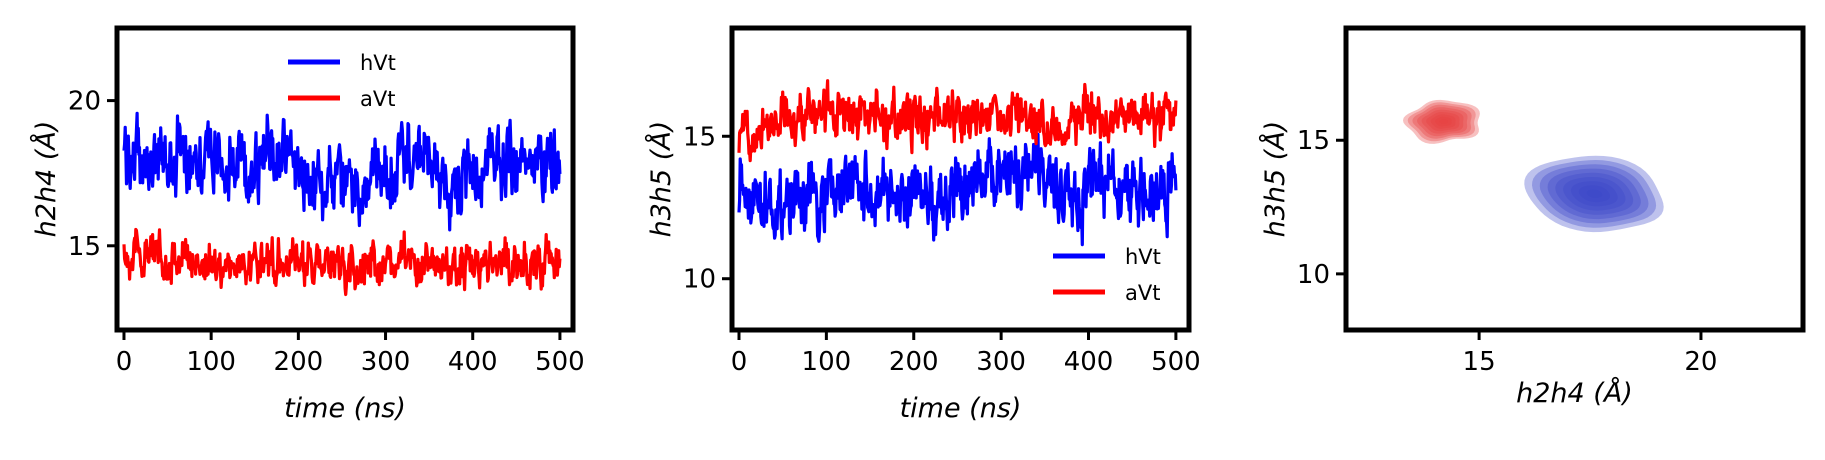 The image size is (1825, 460). I want to click on density-layer, so click(1533, 166).